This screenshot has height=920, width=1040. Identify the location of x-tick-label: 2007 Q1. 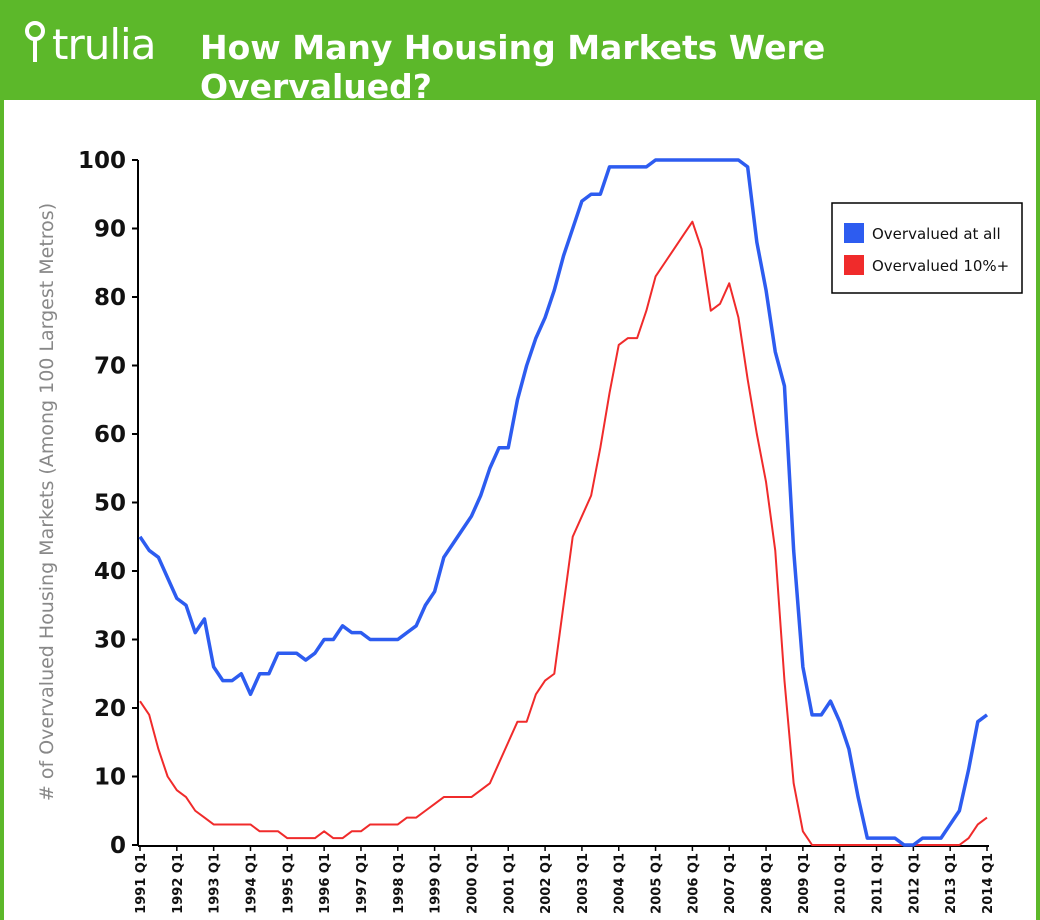
(730, 883).